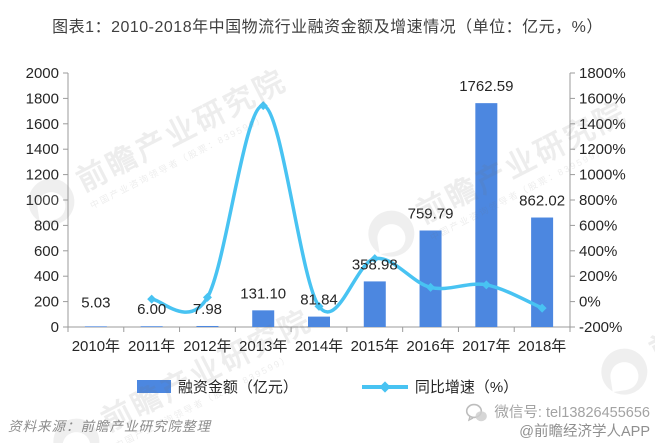 This screenshot has height=443, width=655. What do you see at coordinates (42, 73) in the screenshot?
I see `svg-text: 2000` at bounding box center [42, 73].